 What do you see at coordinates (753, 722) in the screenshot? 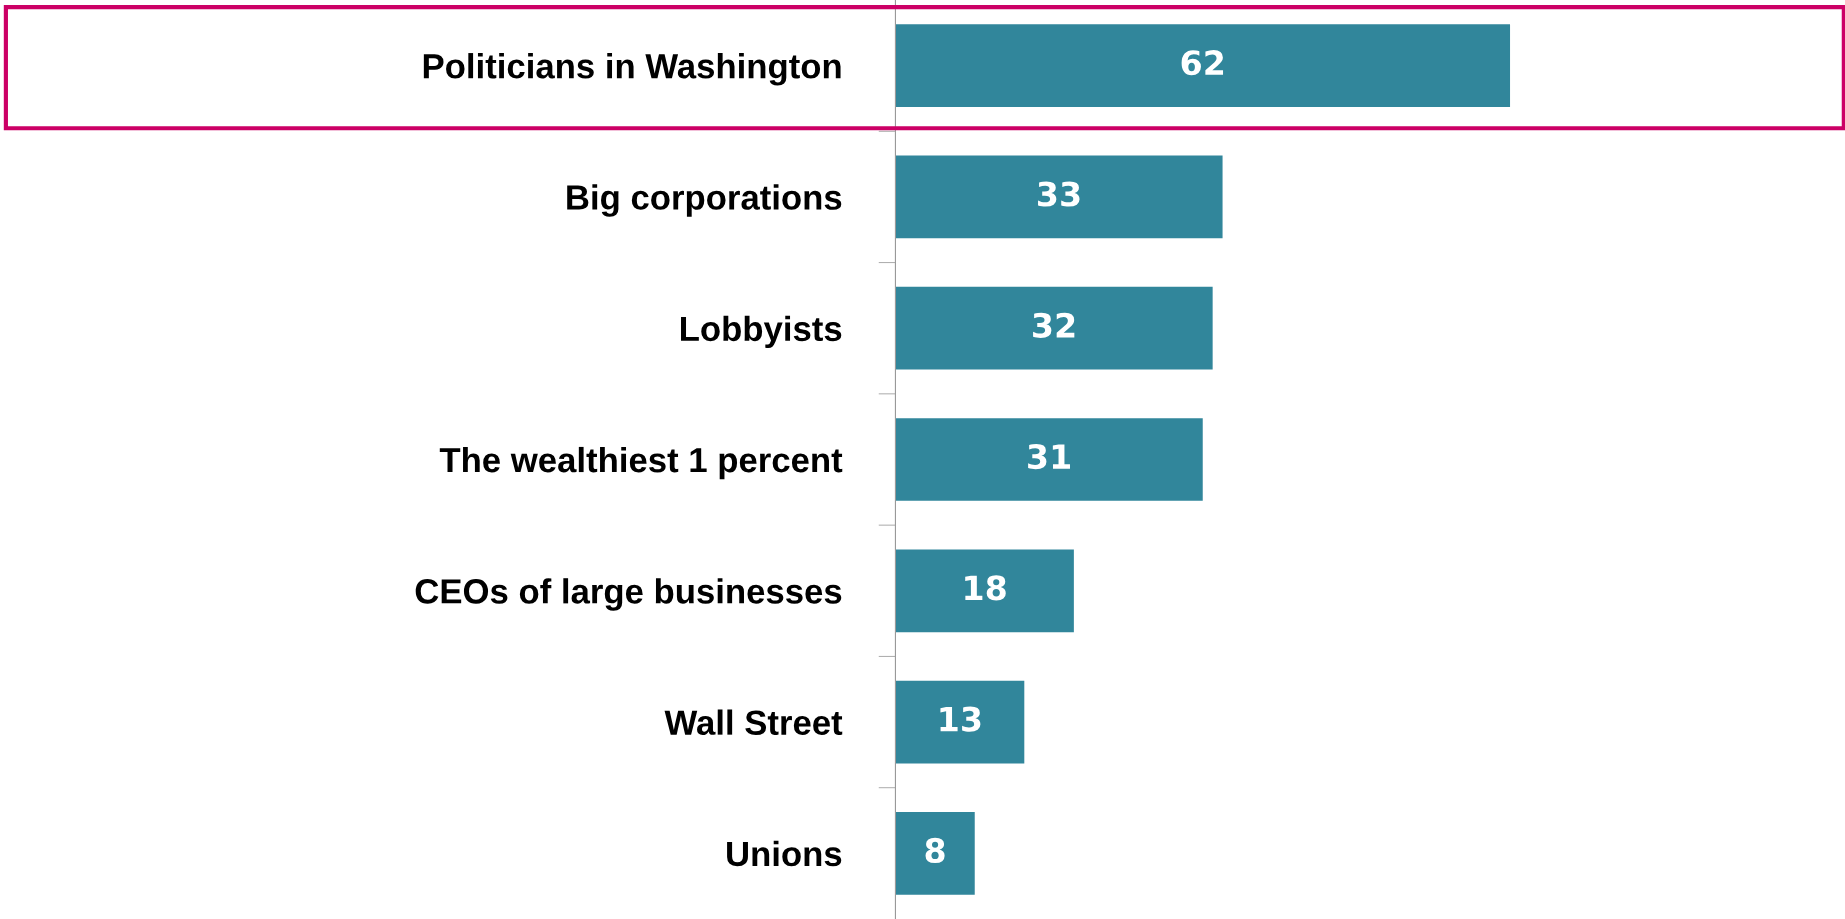
I see `y-tick-label: Wall Street` at bounding box center [753, 722].